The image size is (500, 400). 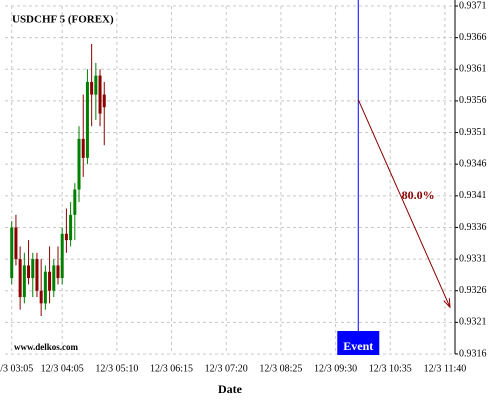 What do you see at coordinates (390, 368) in the screenshot?
I see `x-tick-label: 12/3 10:35` at bounding box center [390, 368].